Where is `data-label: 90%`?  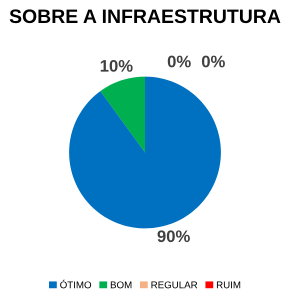 data-label: 90% is located at coordinates (174, 236).